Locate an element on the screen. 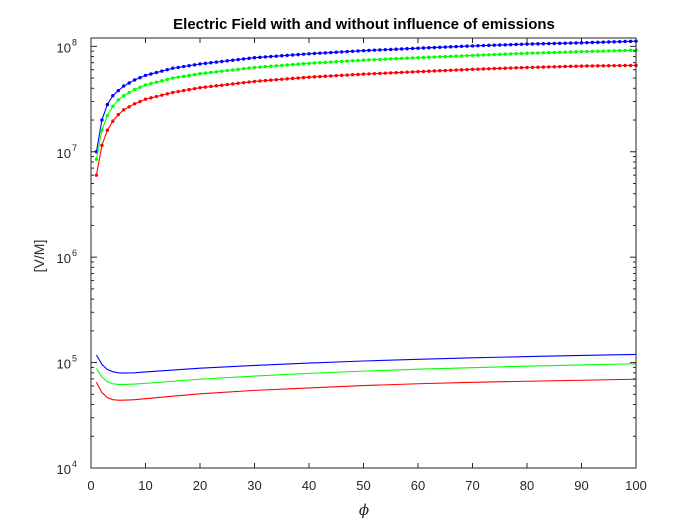 The height and width of the screenshot is (525, 700). y-tick-exponent: 6 is located at coordinates (74, 253).